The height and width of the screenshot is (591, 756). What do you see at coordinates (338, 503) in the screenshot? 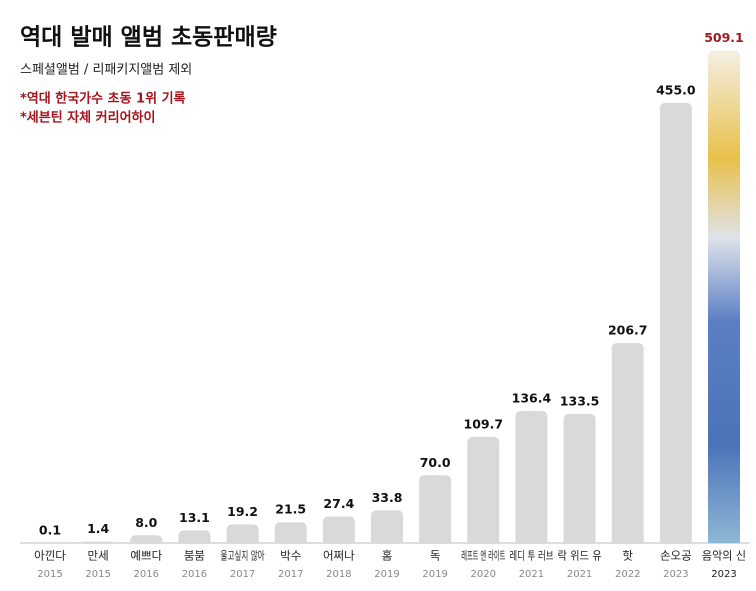
I see `value-label: 27.4` at bounding box center [338, 503].